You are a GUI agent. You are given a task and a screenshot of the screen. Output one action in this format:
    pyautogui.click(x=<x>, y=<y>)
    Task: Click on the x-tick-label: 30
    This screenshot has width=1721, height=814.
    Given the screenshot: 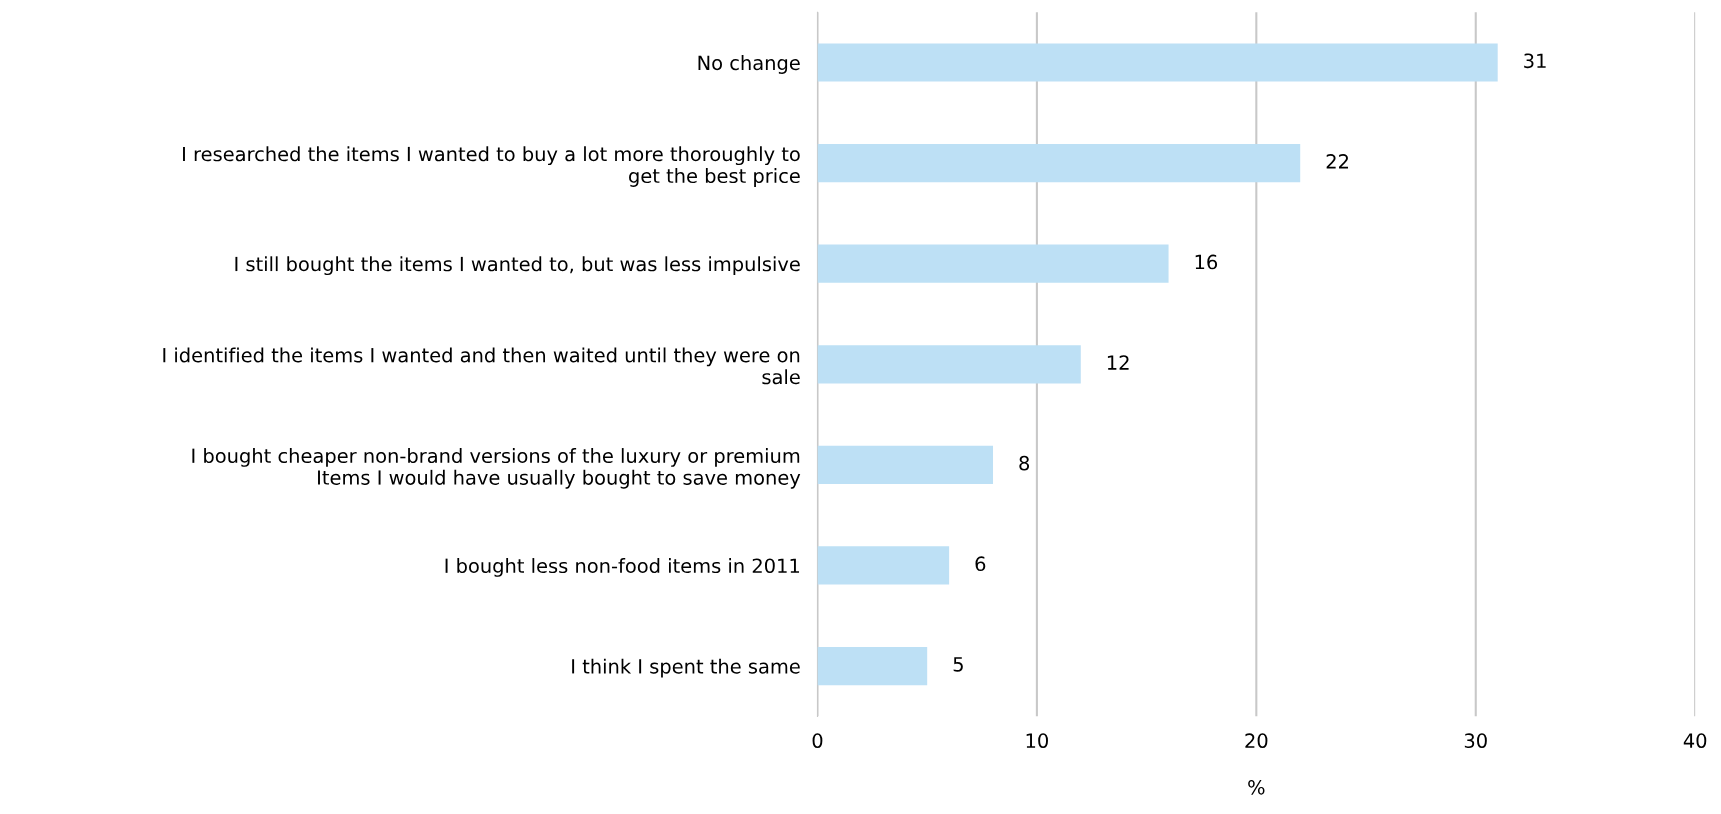 What is the action you would take?
    pyautogui.click(x=1475, y=741)
    